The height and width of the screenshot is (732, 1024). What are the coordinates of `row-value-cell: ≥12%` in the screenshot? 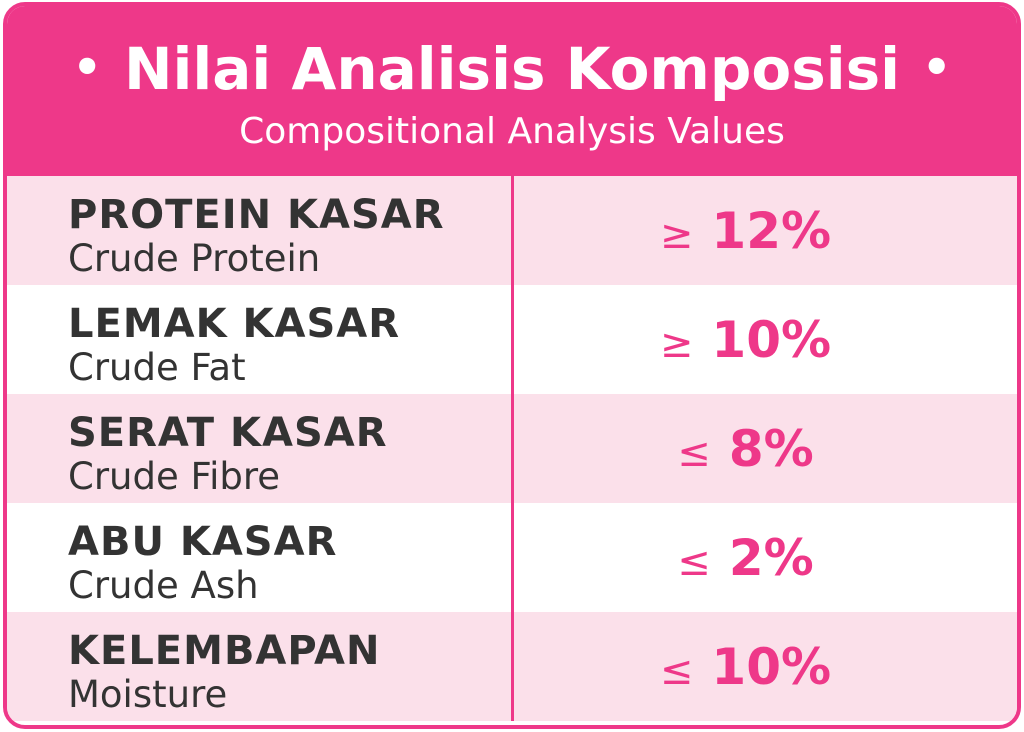 It's located at (765, 230).